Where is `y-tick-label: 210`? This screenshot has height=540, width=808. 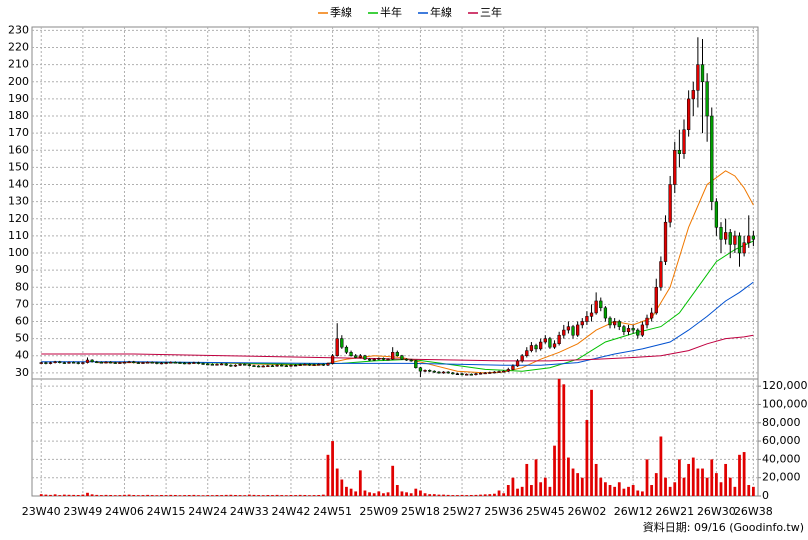 y-tick-label: 210 is located at coordinates (18, 64).